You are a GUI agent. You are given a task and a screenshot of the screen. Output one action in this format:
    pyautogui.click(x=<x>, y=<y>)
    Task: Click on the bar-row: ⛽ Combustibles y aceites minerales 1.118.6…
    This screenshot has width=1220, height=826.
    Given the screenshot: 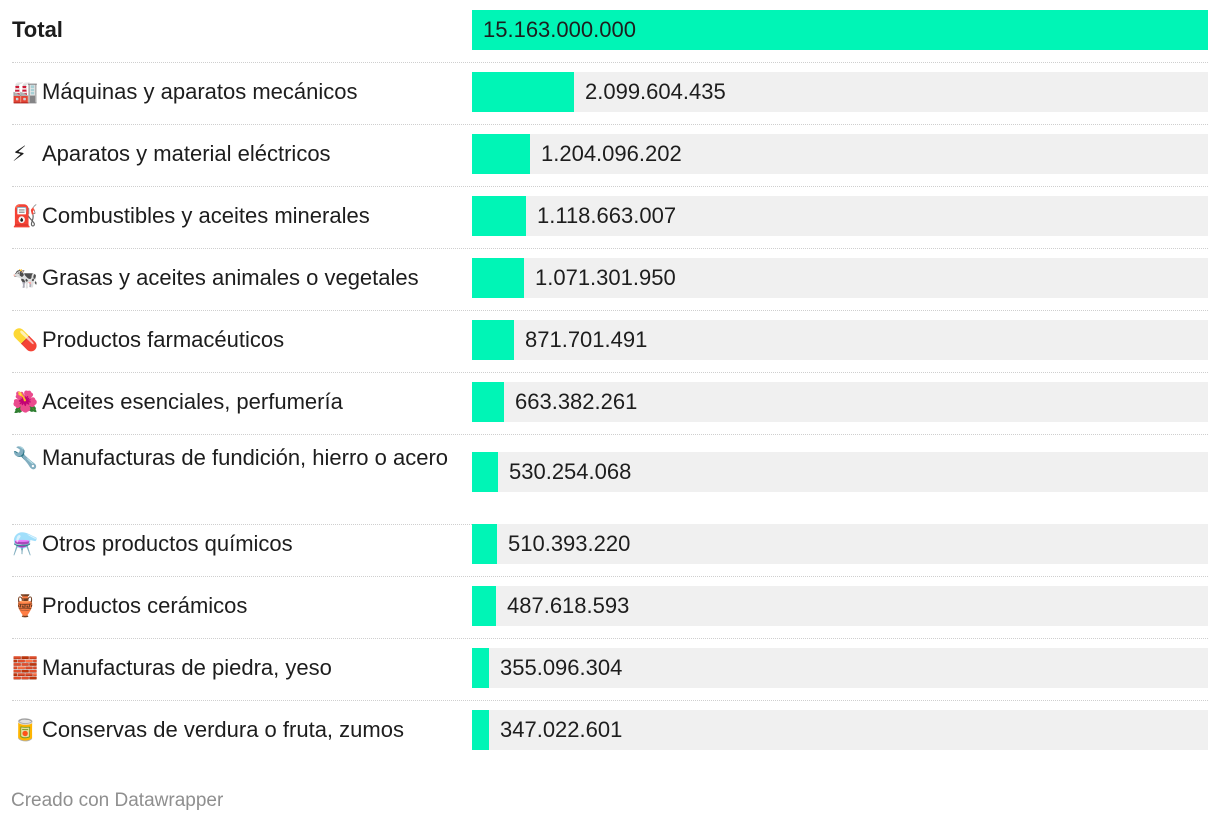 What is the action you would take?
    pyautogui.click(x=610, y=222)
    